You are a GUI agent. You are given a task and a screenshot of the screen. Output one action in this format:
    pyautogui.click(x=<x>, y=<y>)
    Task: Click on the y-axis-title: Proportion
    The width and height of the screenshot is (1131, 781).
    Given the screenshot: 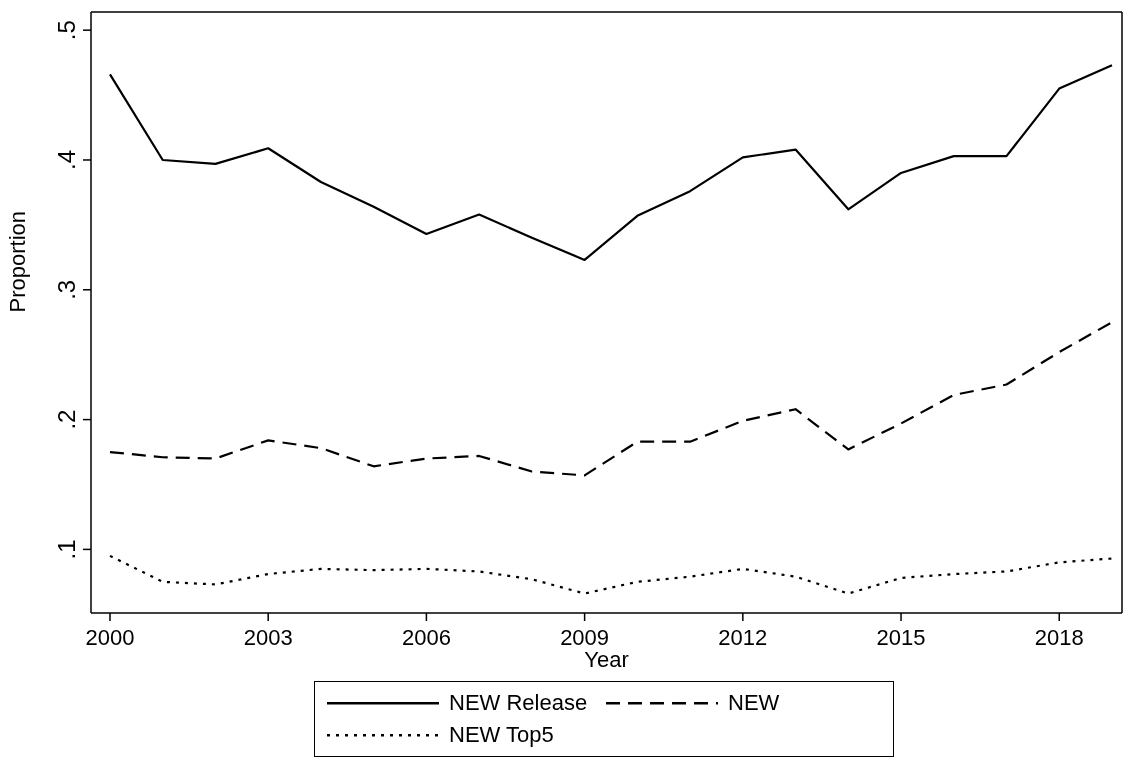 What is the action you would take?
    pyautogui.click(x=17, y=261)
    